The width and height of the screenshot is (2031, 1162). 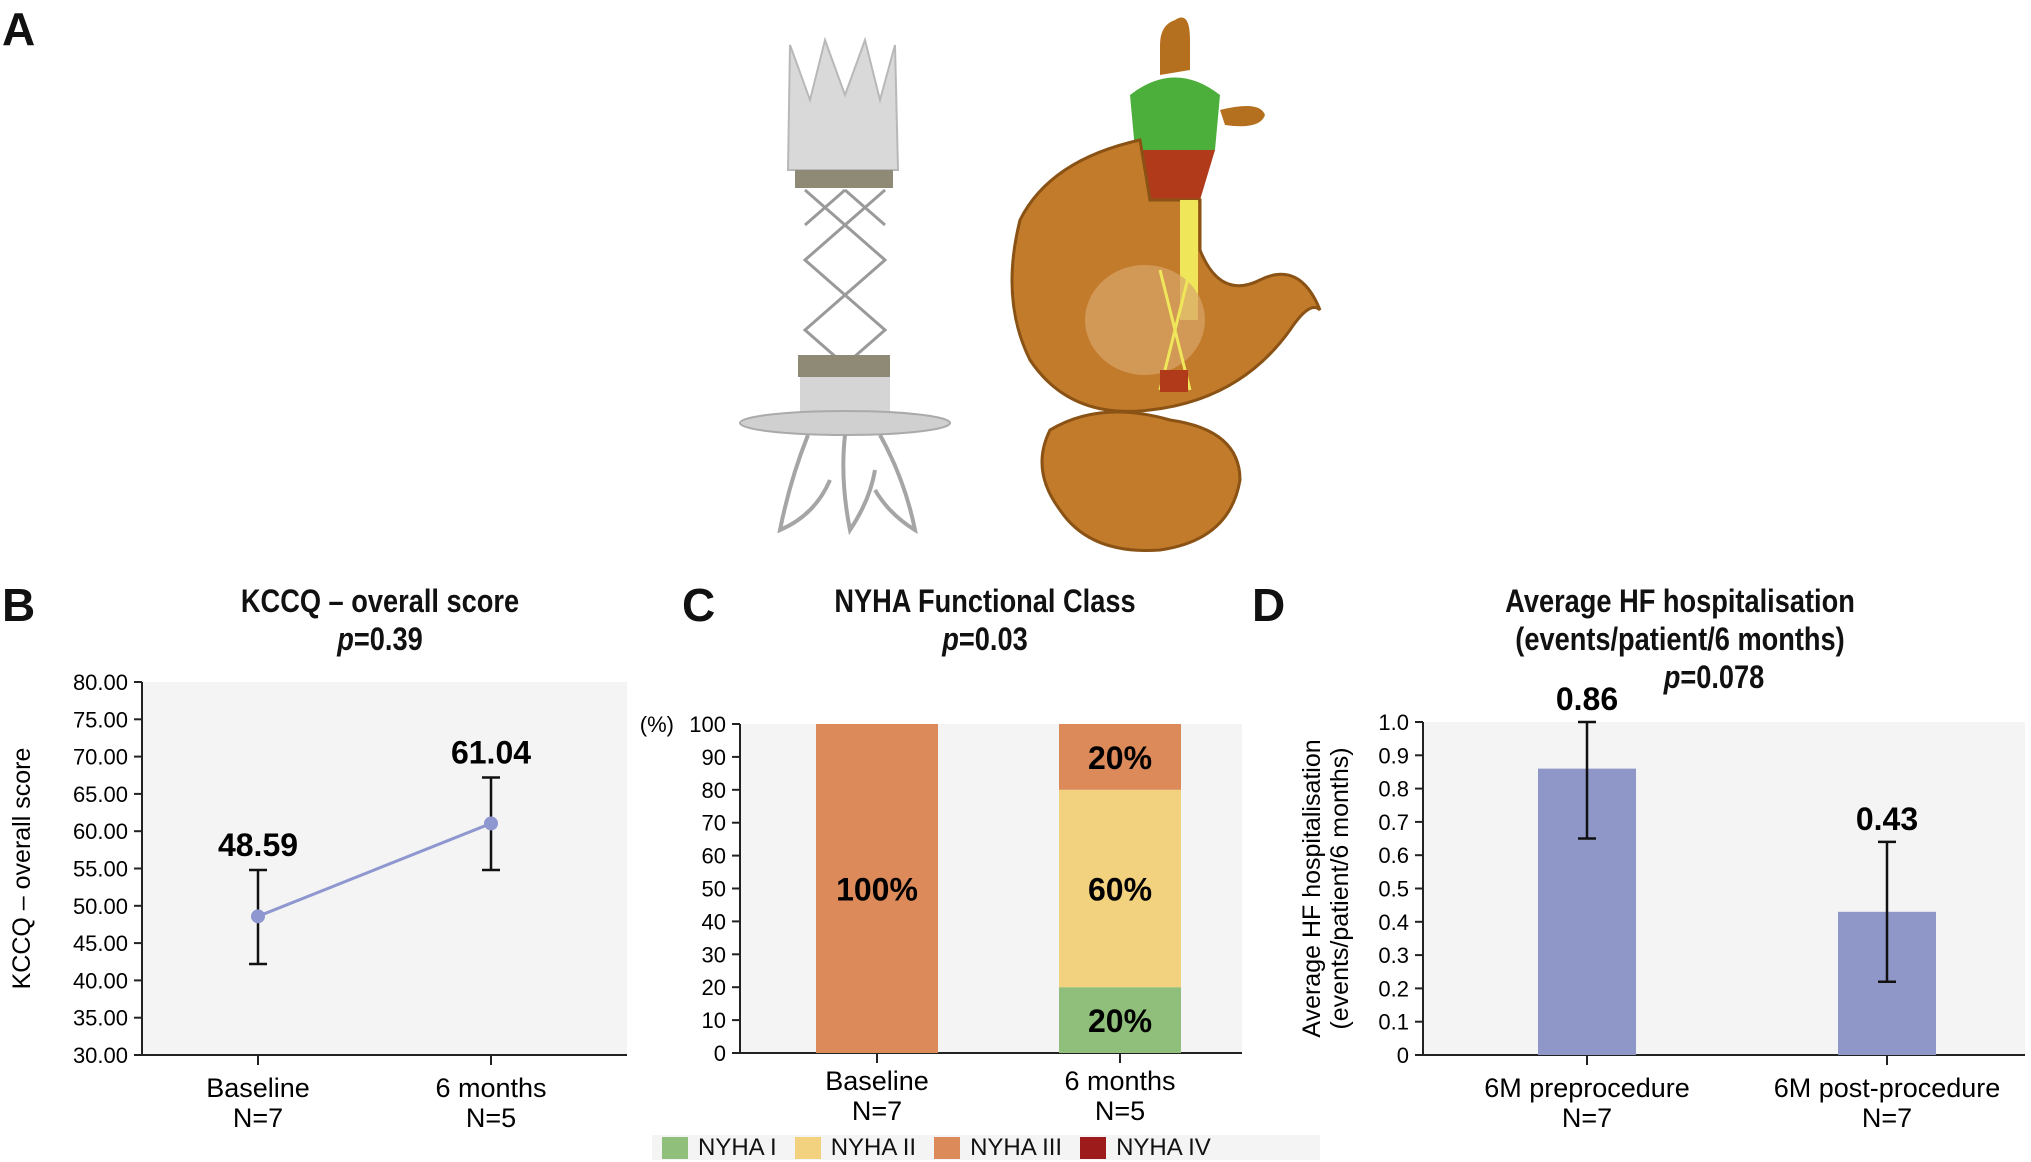 I want to click on hf-y-tick-label: 0.6, so click(x=1393, y=855).